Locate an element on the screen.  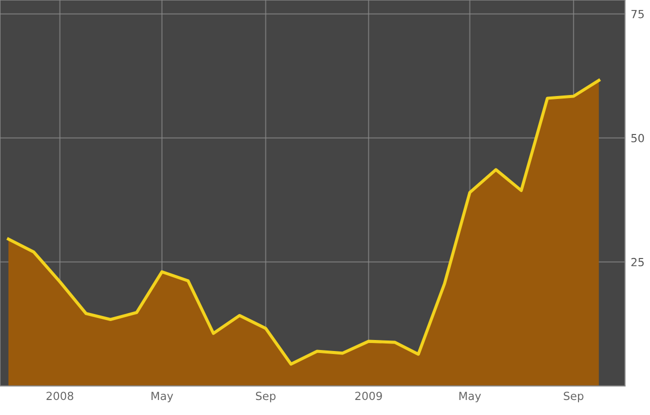
y-tick-label: 25 is located at coordinates (637, 262).